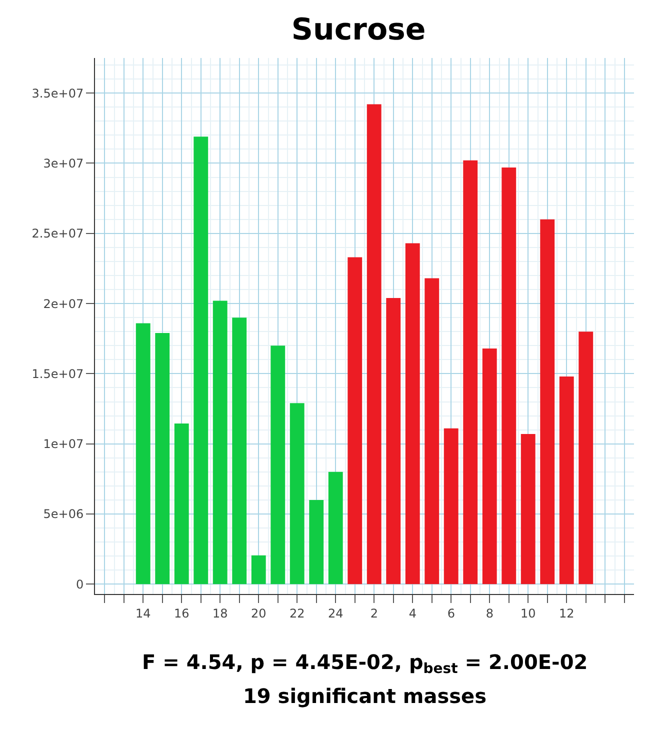  I want to click on x-tick-label: 20, so click(258, 613).